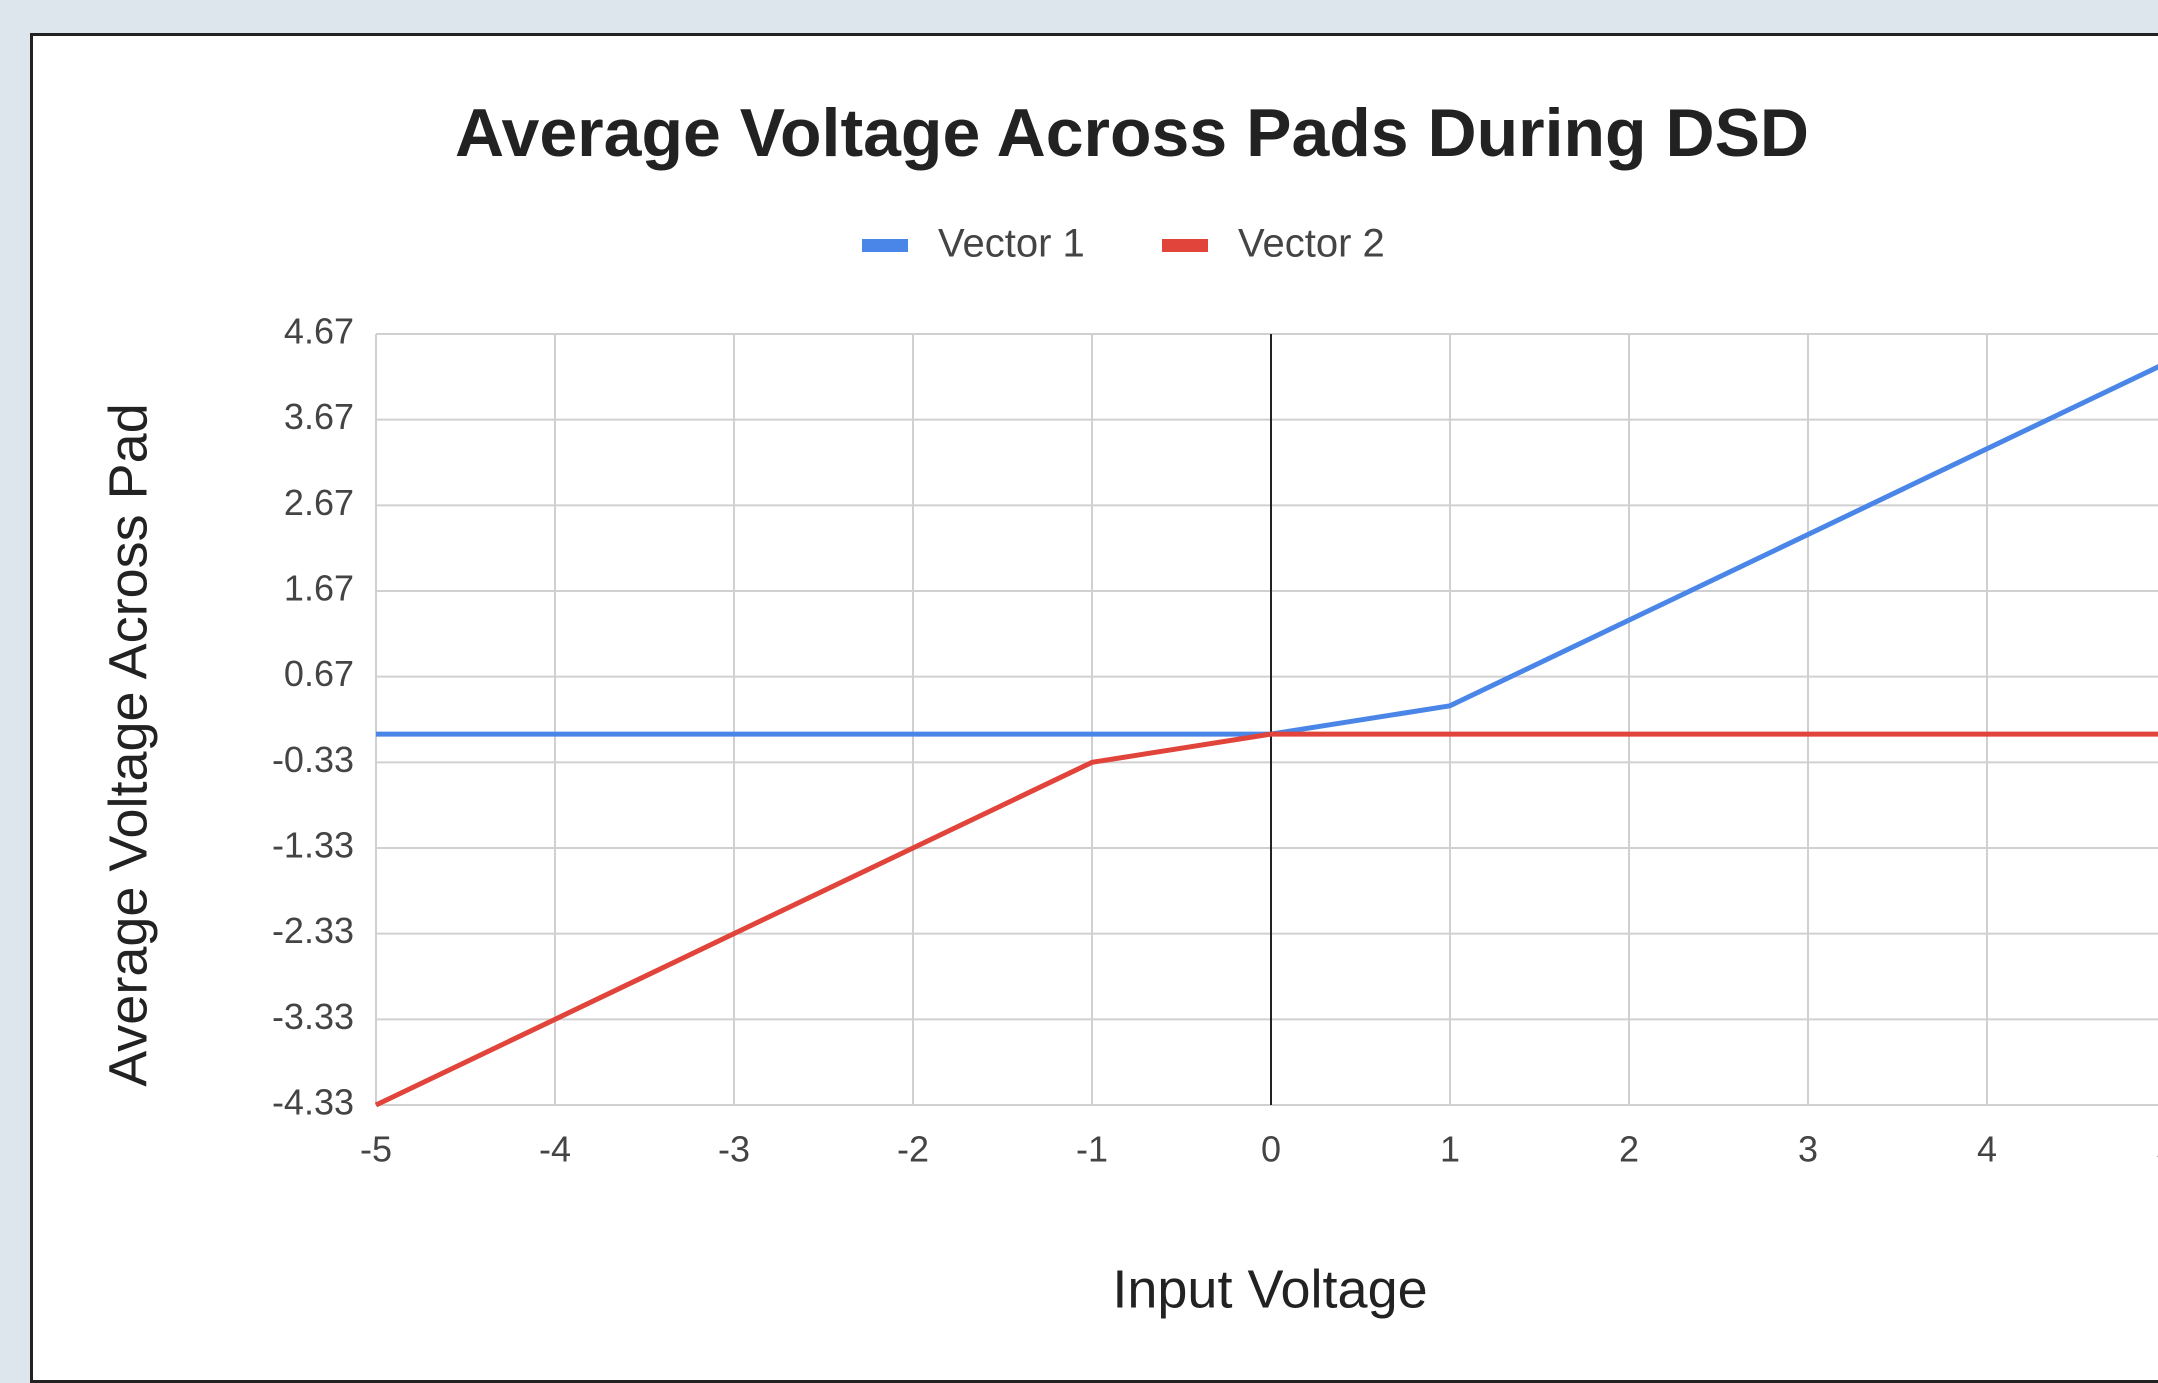  Describe the element at coordinates (1271, 1149) in the screenshot. I see `x-tick-label: 0` at that location.